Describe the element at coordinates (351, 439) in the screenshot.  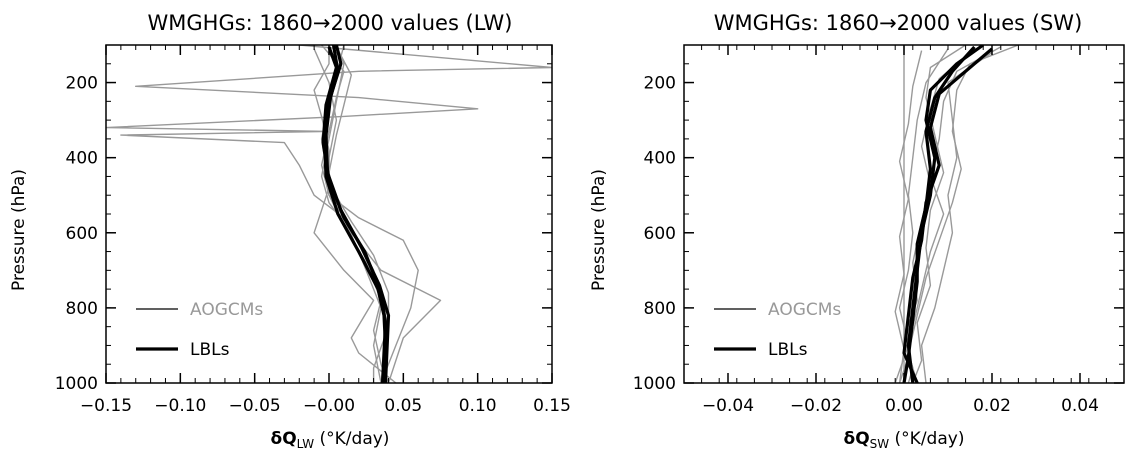
I see `x-axis-label-lw-unit: (°K/day)` at that location.